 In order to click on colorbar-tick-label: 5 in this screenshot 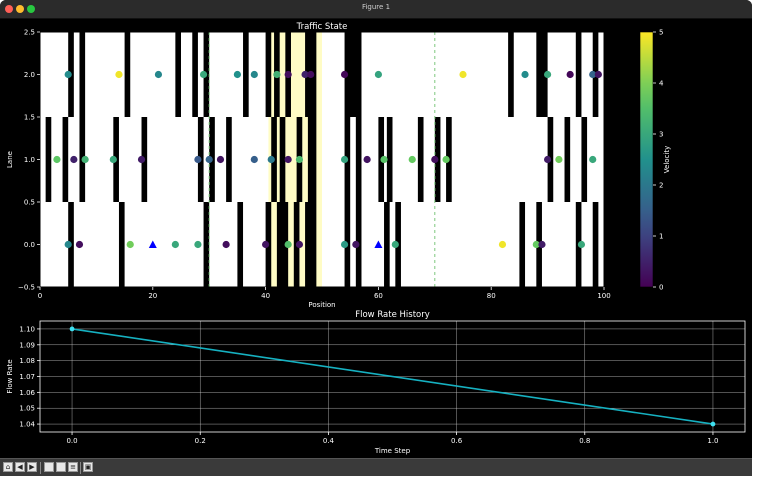, I will do `click(661, 33)`.